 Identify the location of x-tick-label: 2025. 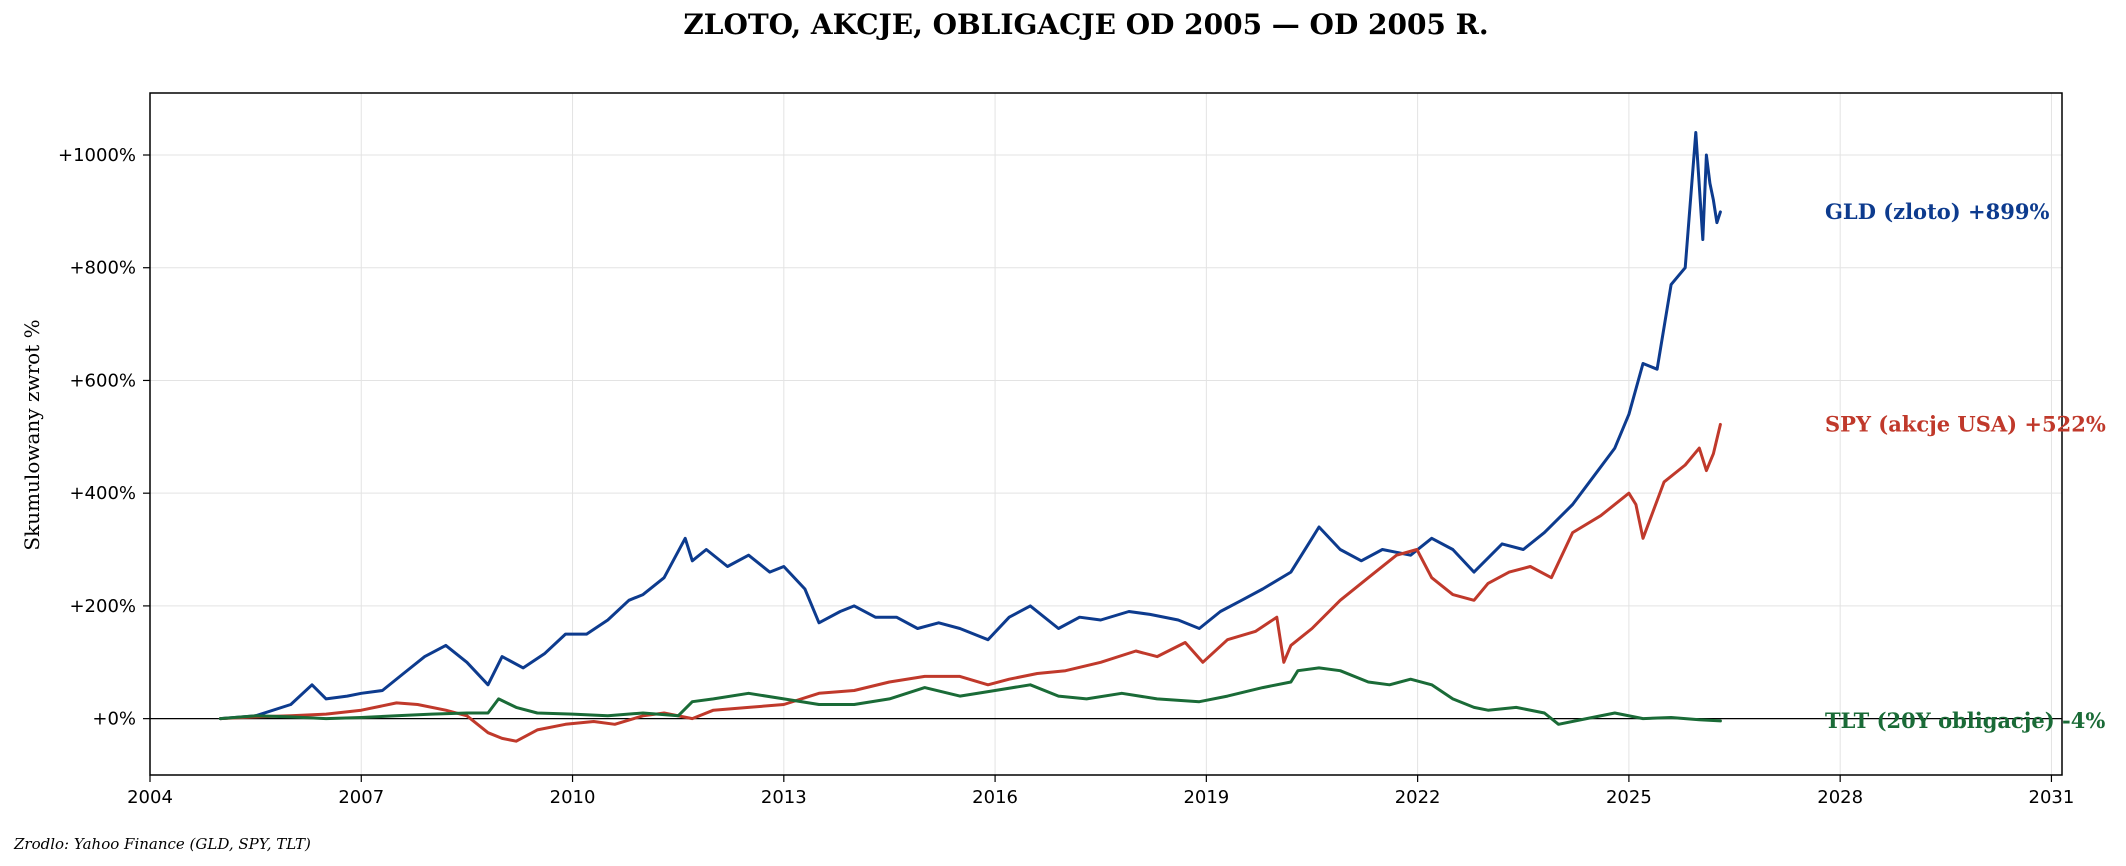
(1629, 797).